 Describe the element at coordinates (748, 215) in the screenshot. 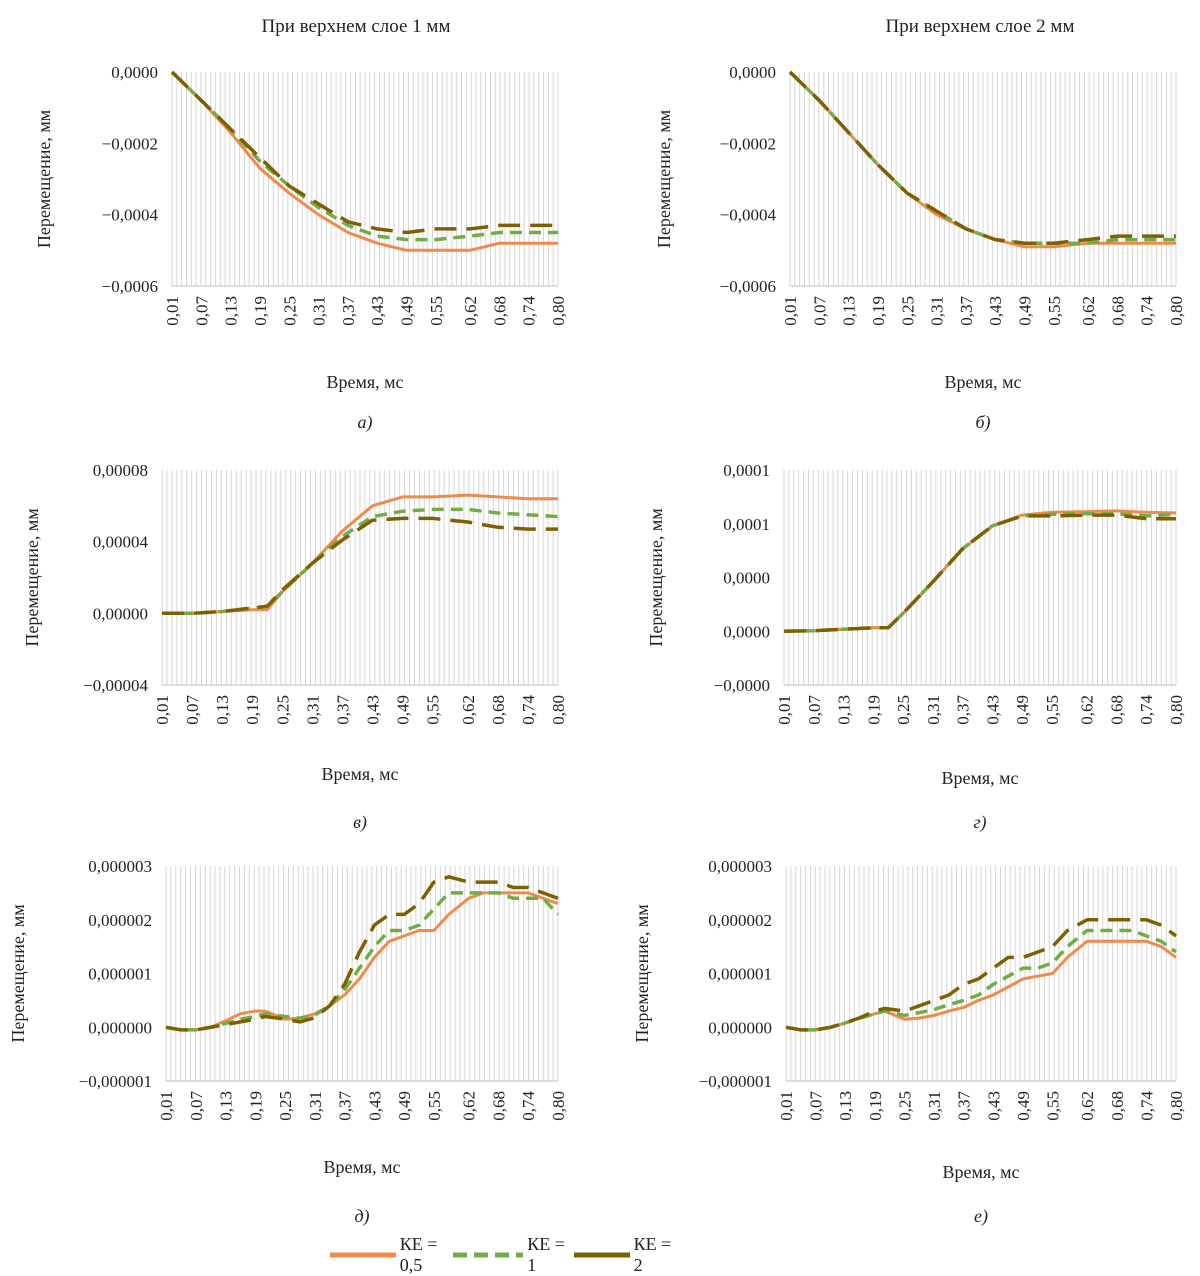

I see `y-tick-label: −0,0004` at that location.